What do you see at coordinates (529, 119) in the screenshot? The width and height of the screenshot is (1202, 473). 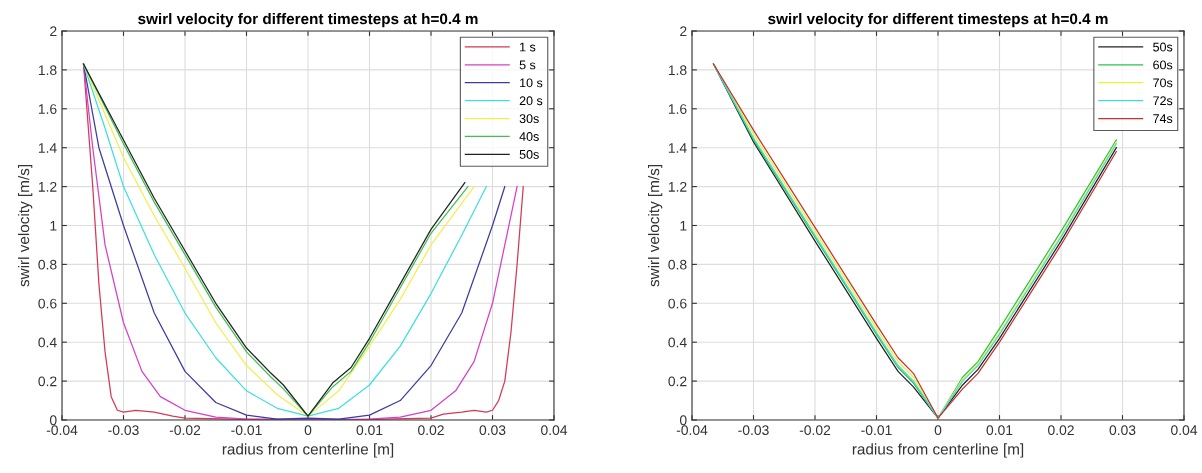 I see `legend-label: 30s` at bounding box center [529, 119].